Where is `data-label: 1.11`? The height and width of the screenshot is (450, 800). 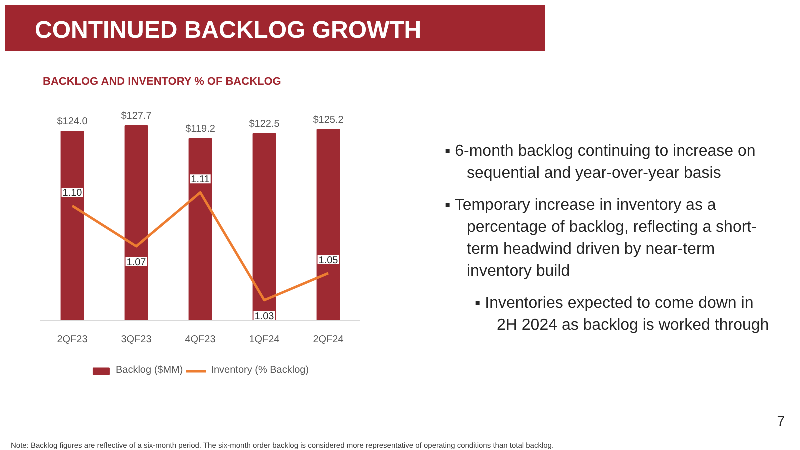
data-label: 1.11 is located at coordinates (200, 180).